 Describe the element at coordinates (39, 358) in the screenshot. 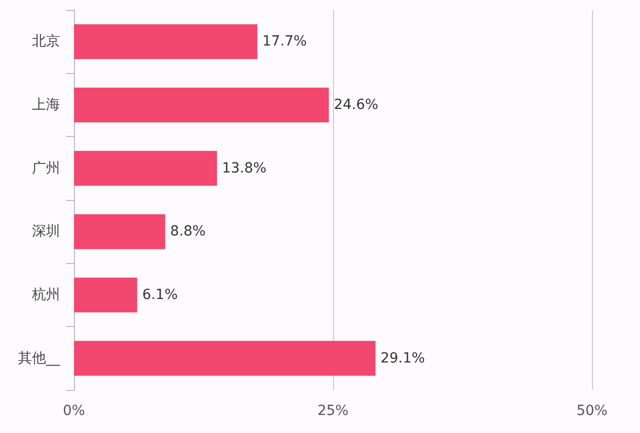

I see `y-tick-label: 其他__` at that location.